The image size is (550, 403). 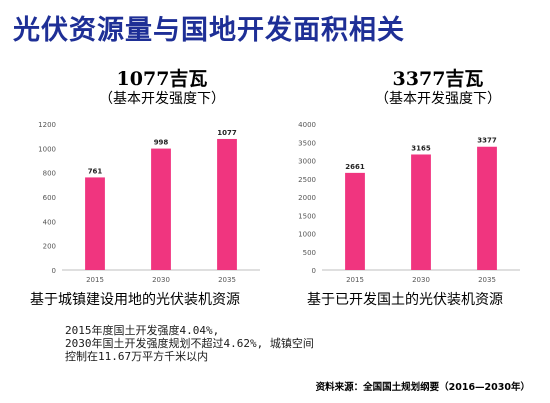 I want to click on chart-2-y-tick-label: 3000, so click(x=307, y=162).